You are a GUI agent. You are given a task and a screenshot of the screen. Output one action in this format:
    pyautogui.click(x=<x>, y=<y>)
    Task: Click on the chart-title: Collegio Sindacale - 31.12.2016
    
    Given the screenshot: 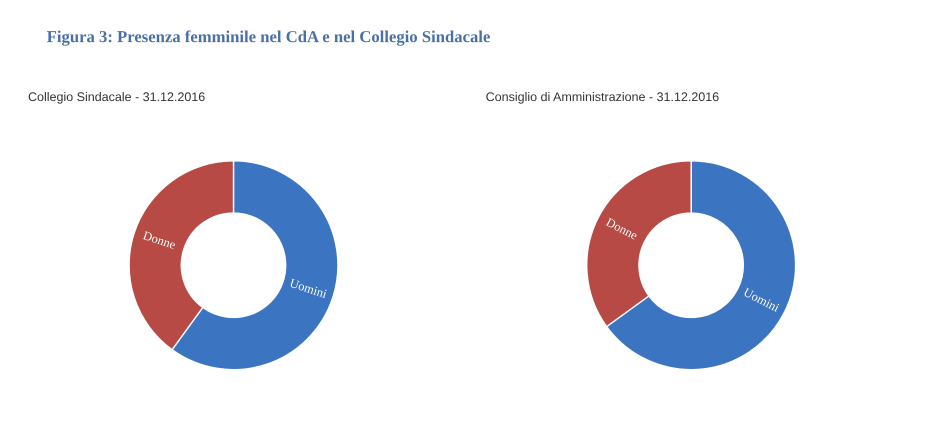 What is the action you would take?
    pyautogui.click(x=116, y=98)
    